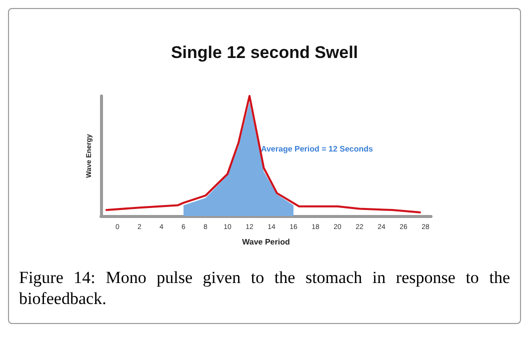 The width and height of the screenshot is (529, 355). I want to click on annotation: Average Period = 12 Seconds, so click(317, 149).